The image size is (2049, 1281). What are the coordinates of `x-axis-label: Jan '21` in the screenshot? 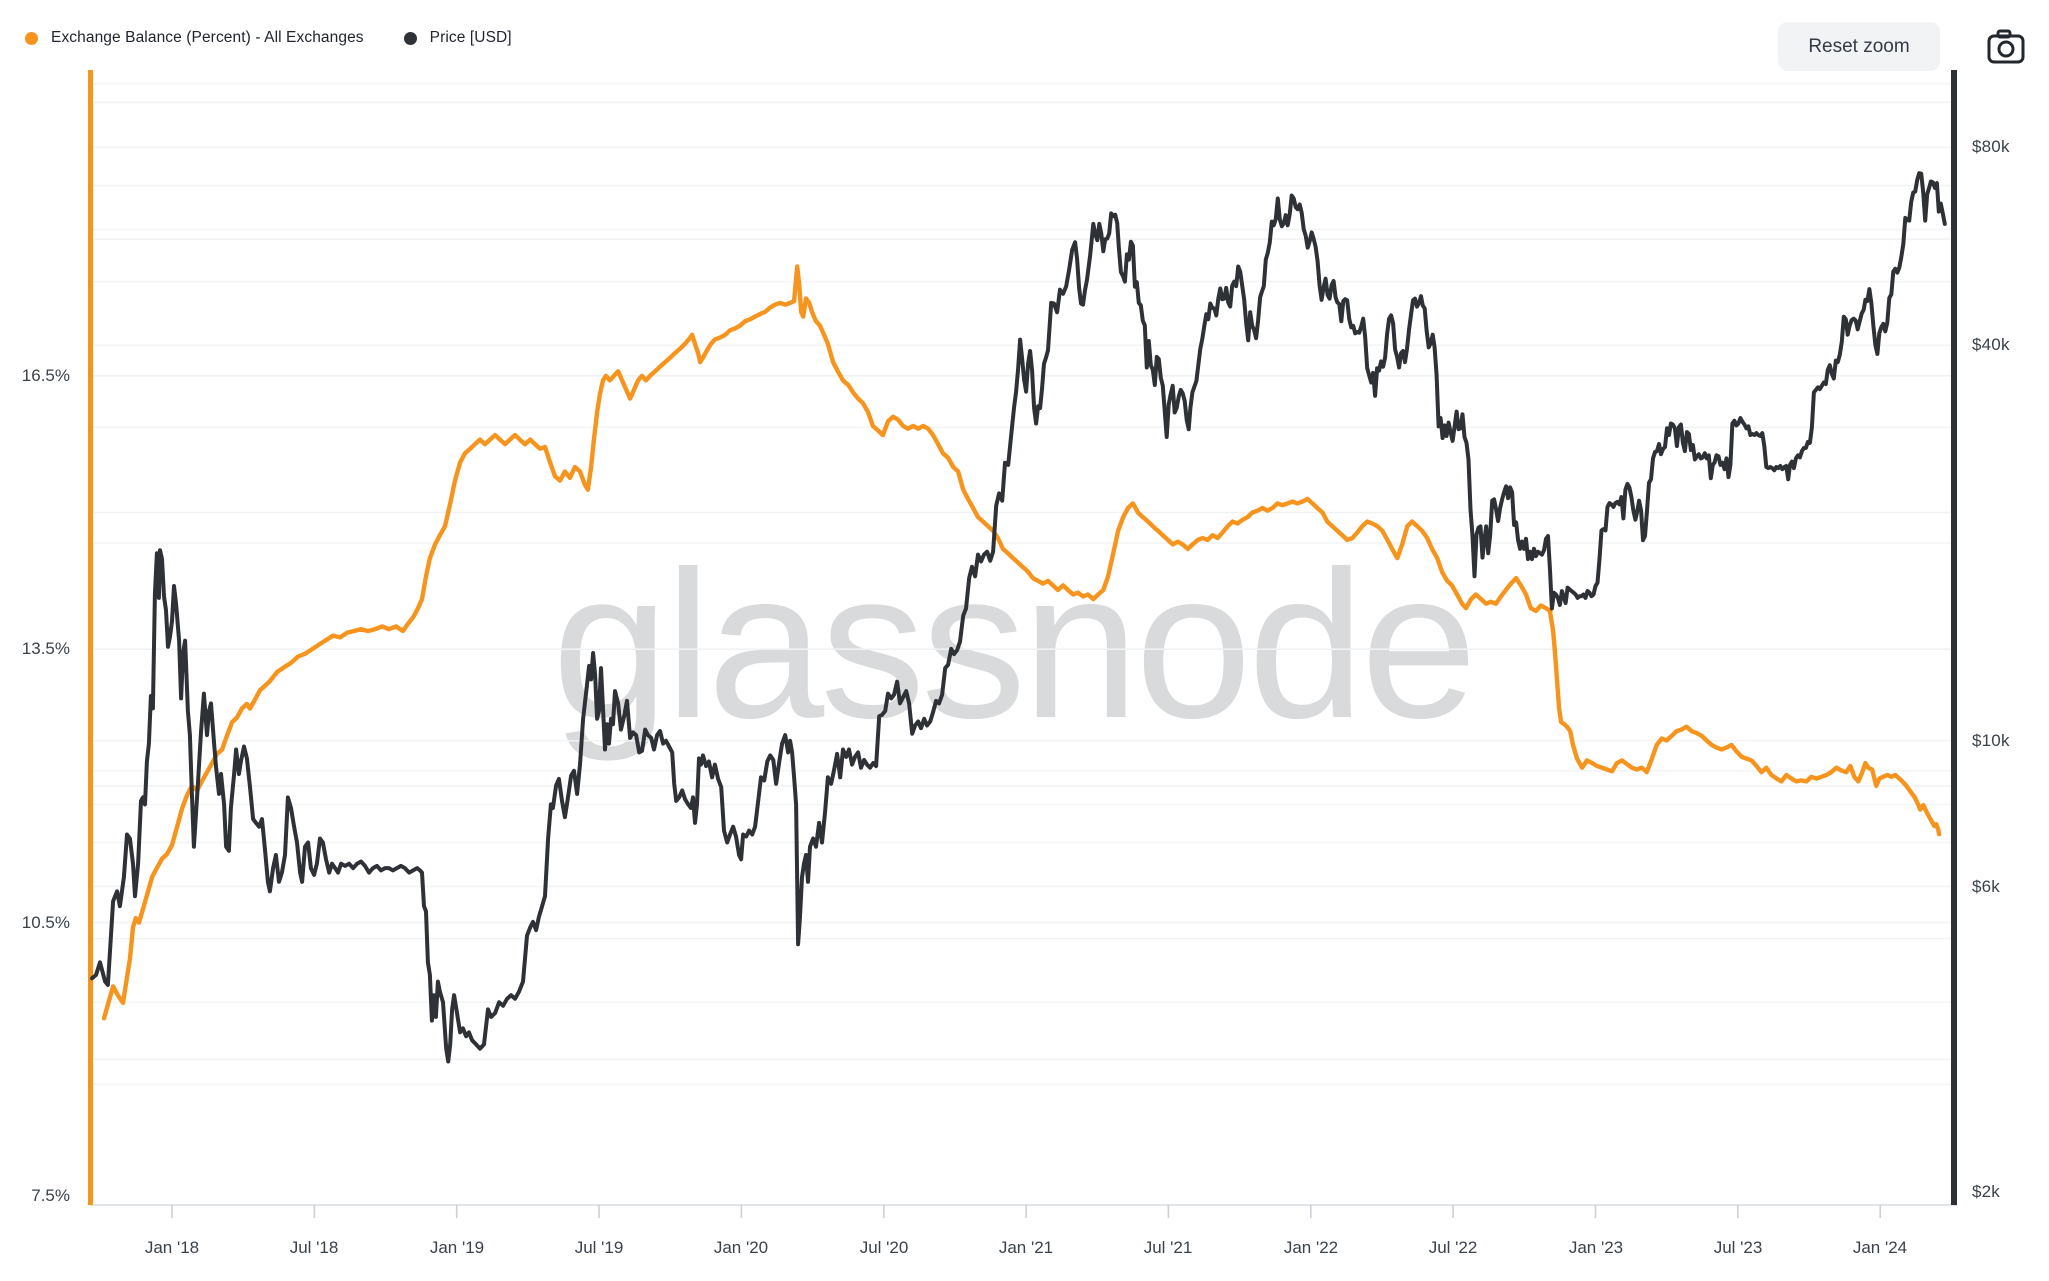 It's located at (1026, 1247).